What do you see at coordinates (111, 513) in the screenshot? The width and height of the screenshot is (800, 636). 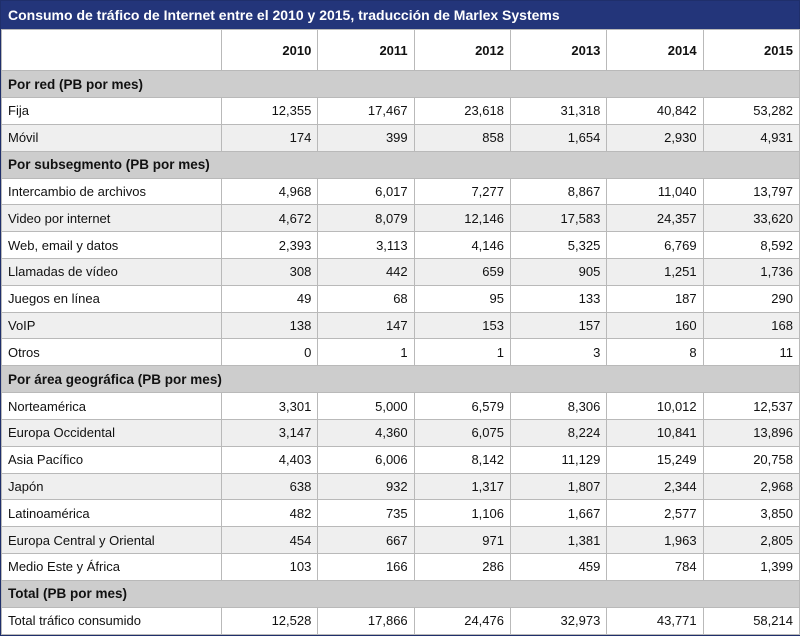 I see `row-label: Latinoamérica` at bounding box center [111, 513].